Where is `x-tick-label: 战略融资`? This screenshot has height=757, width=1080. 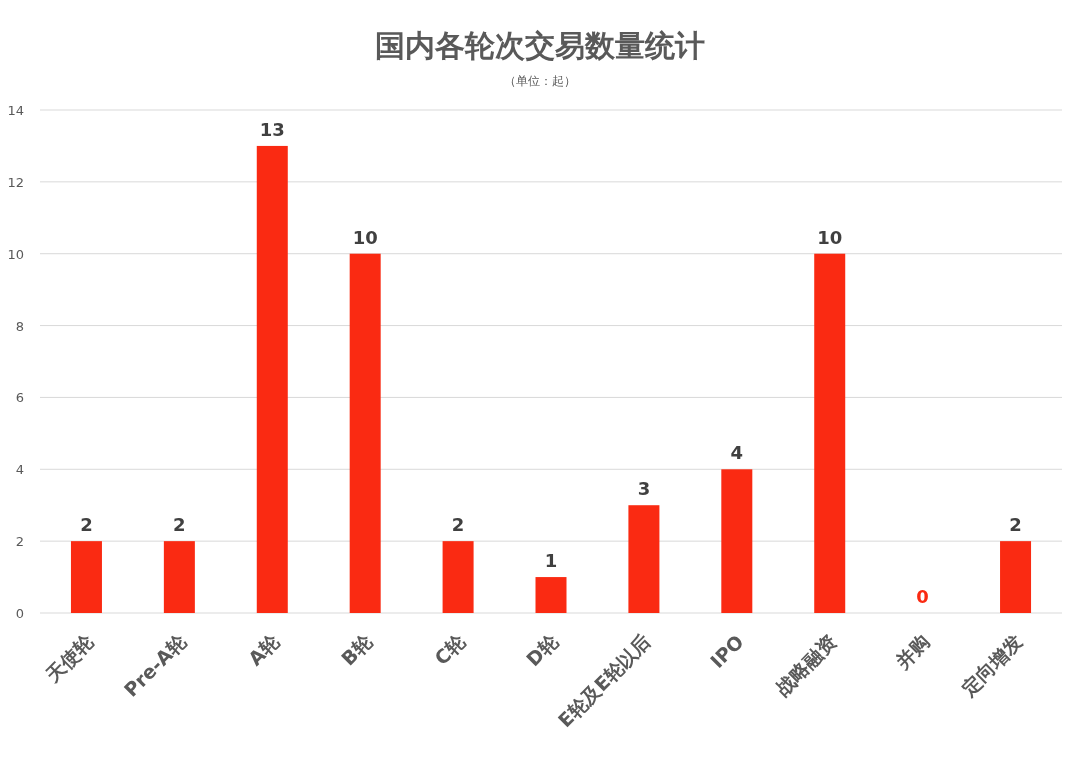
x-tick-label: 战略融资 is located at coordinates (806, 665).